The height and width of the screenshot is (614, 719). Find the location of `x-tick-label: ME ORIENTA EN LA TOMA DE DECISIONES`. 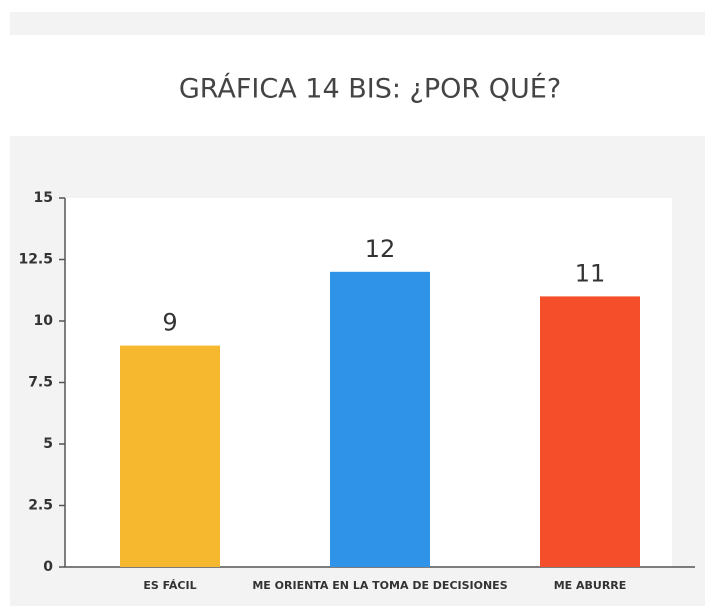

x-tick-label: ME ORIENTA EN LA TOMA DE DECISIONES is located at coordinates (379, 585).